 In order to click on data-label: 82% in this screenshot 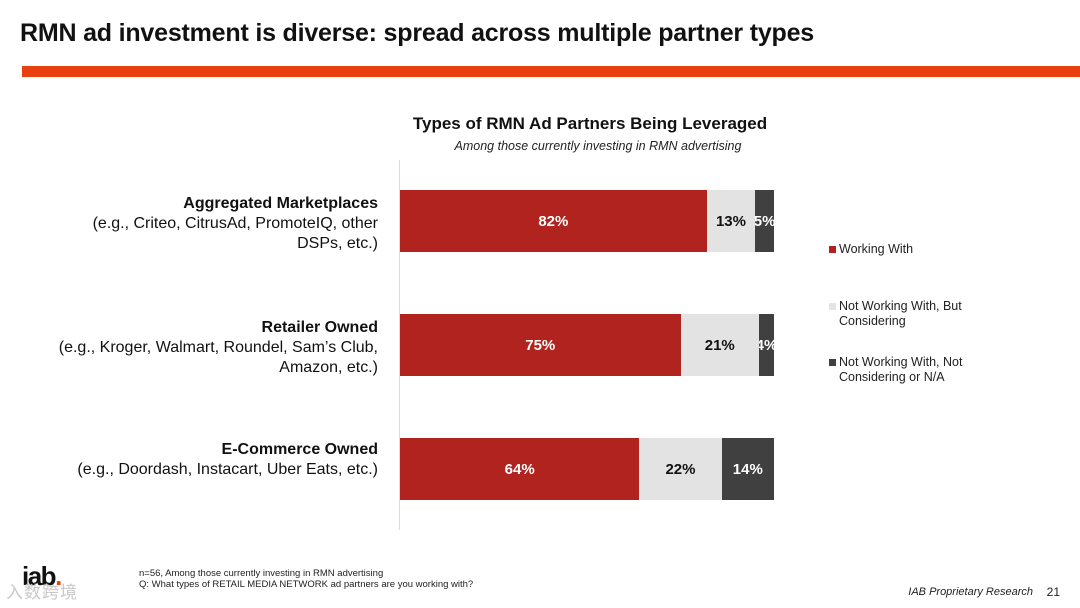, I will do `click(553, 221)`.